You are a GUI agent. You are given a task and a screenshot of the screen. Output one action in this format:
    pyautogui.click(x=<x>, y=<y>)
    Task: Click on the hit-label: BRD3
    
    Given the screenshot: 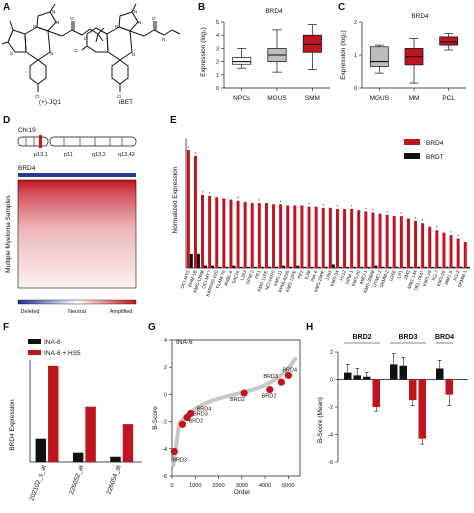 What is the action you would take?
    pyautogui.click(x=270, y=377)
    